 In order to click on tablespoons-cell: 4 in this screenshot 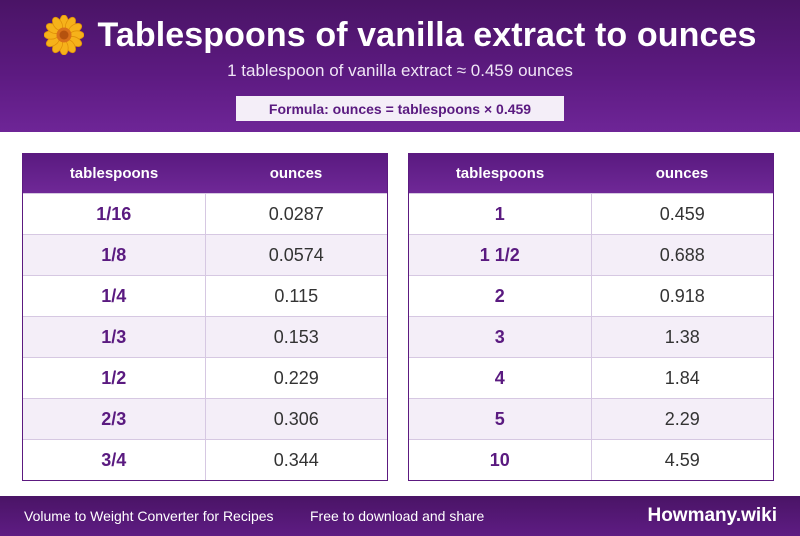, I will do `click(500, 378)`.